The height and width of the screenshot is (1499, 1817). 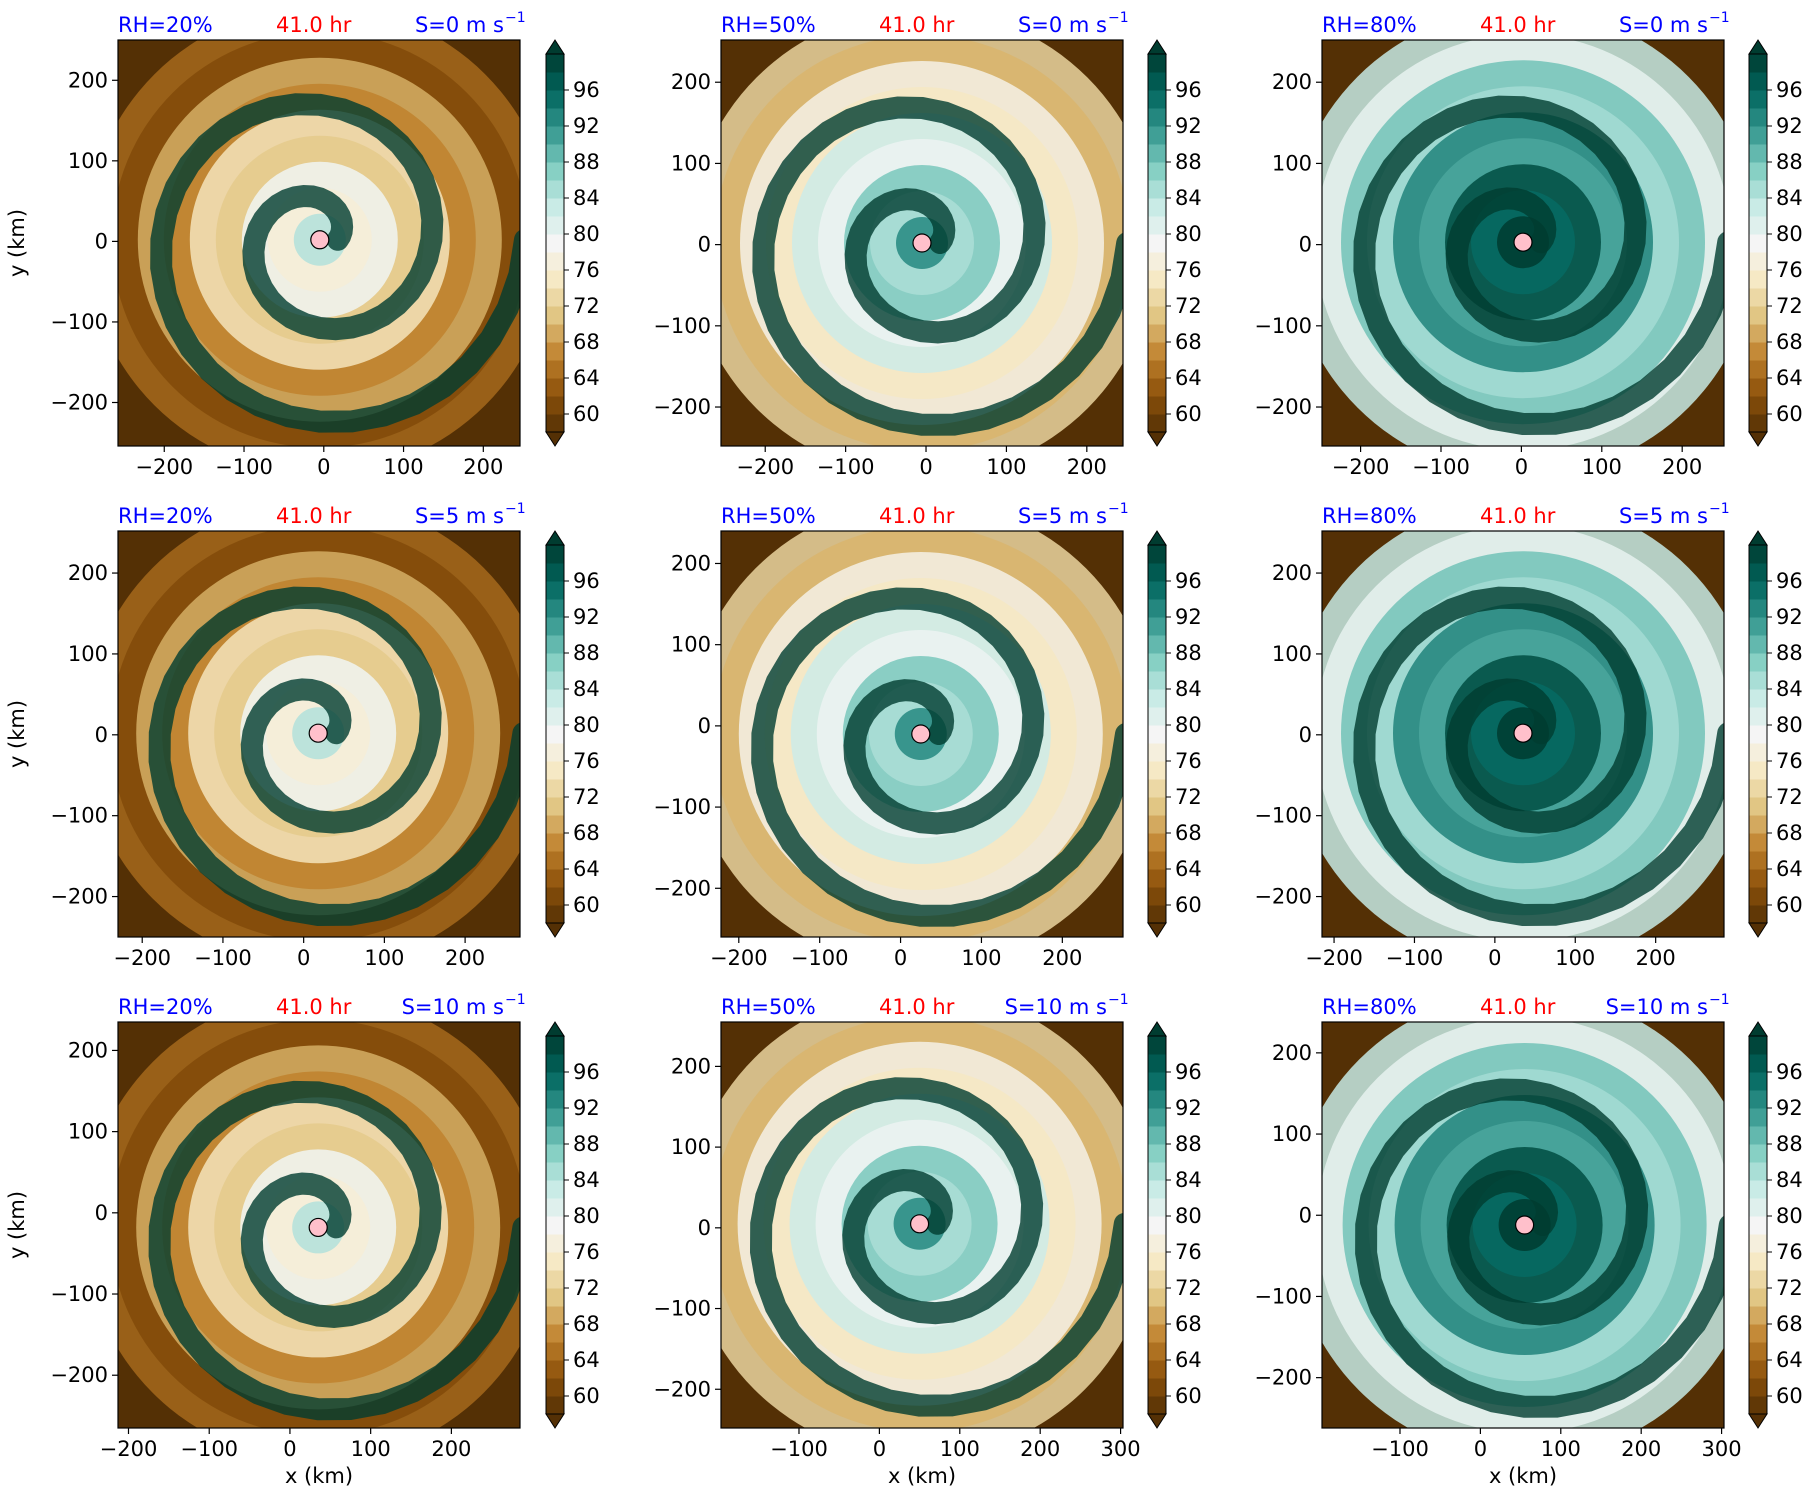 I want to click on plot-frame, so click(x=922, y=734).